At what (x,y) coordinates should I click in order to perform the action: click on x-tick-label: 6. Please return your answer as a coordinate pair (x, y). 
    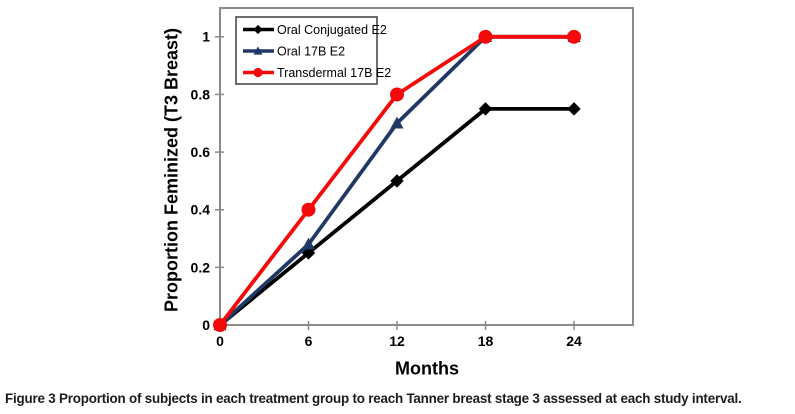
    Looking at the image, I should click on (309, 341).